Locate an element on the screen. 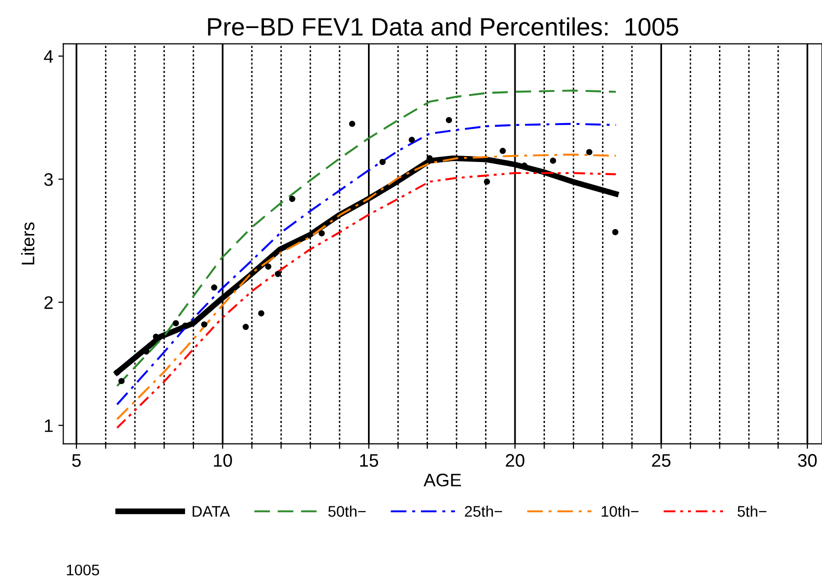 This screenshot has height=584, width=822. x-tick-label: 20 is located at coordinates (515, 460).